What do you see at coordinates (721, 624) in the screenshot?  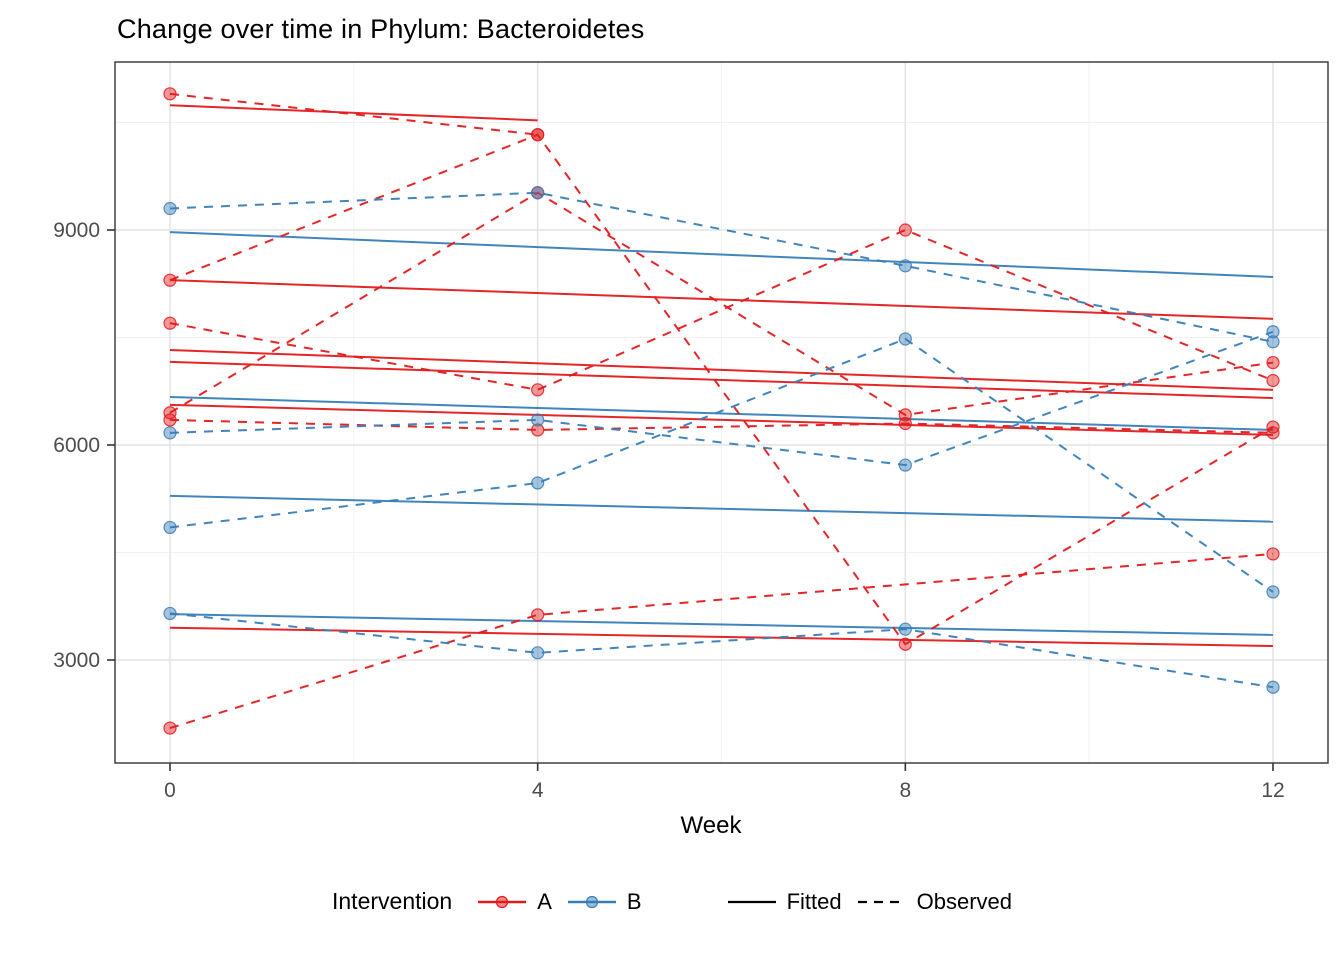 I see `fitted-line-B4` at bounding box center [721, 624].